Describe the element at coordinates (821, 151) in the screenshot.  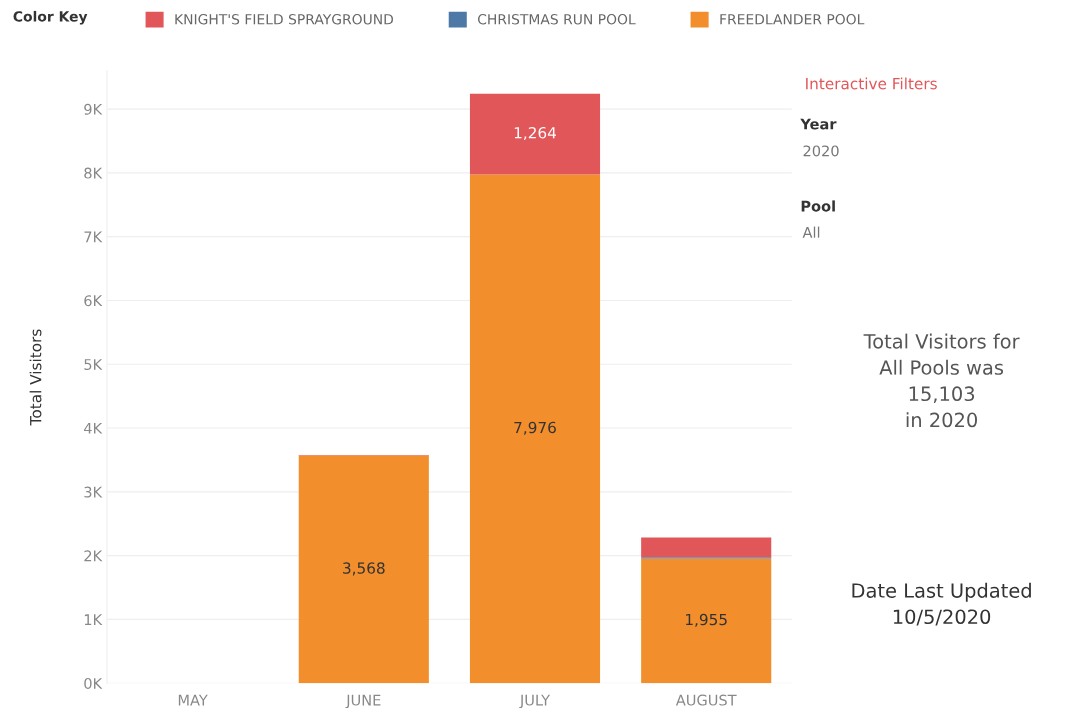
I see `text: 2020` at that location.